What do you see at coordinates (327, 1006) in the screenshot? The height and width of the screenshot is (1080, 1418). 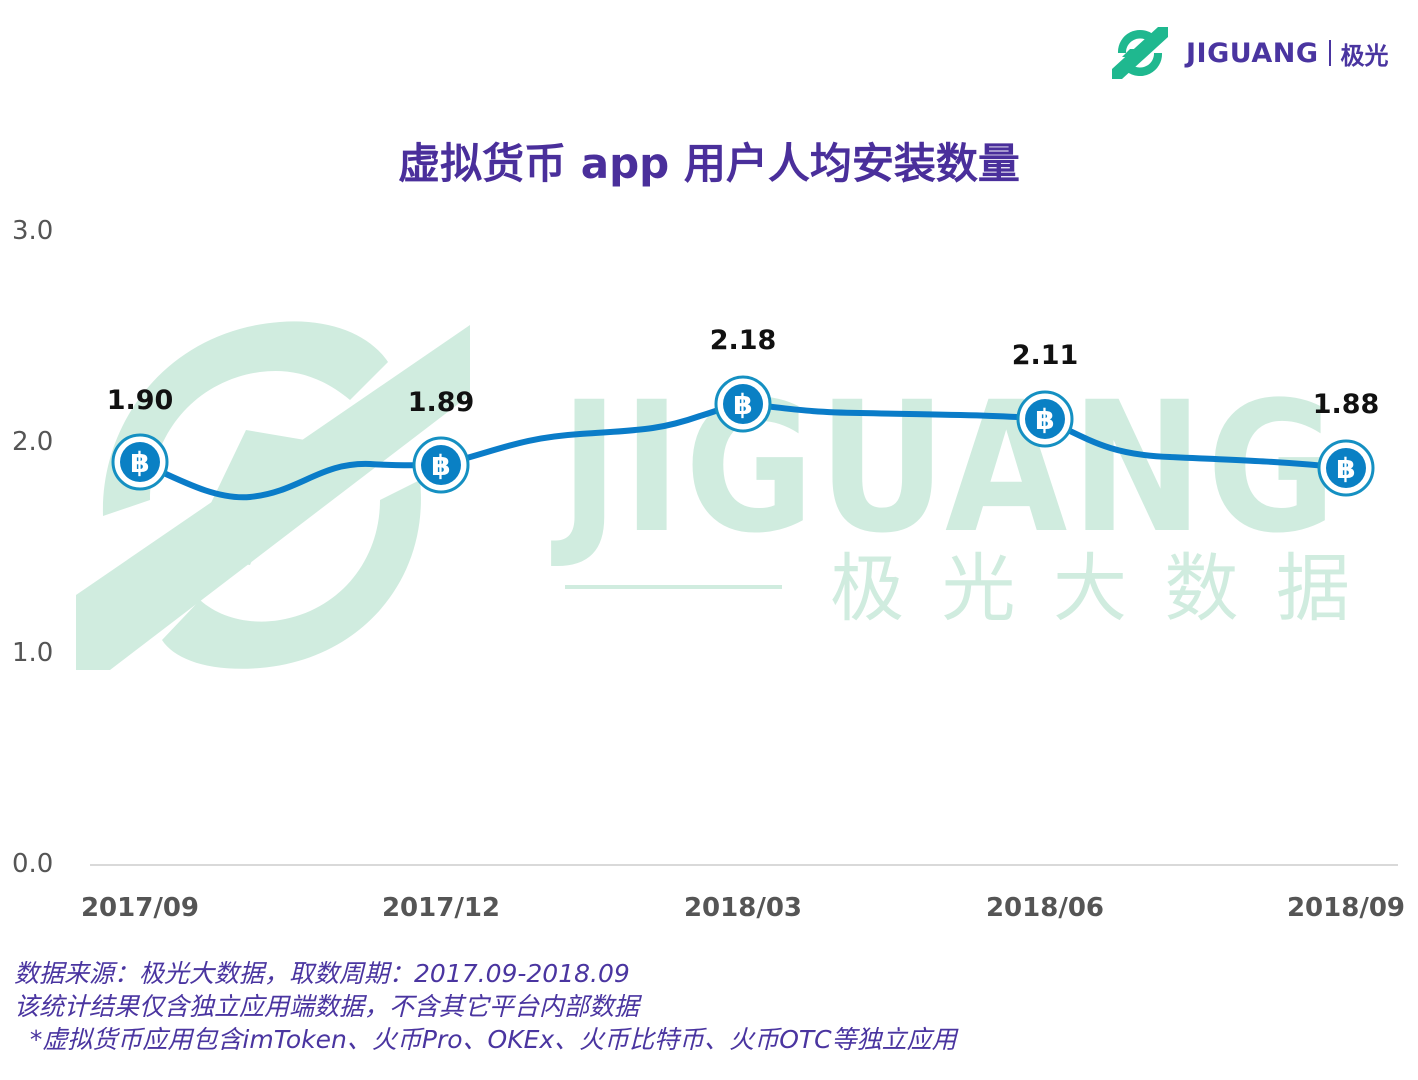 I see `scope-note: 该统计结果仅含独立应用端数据，不含其它平台内部数据` at bounding box center [327, 1006].